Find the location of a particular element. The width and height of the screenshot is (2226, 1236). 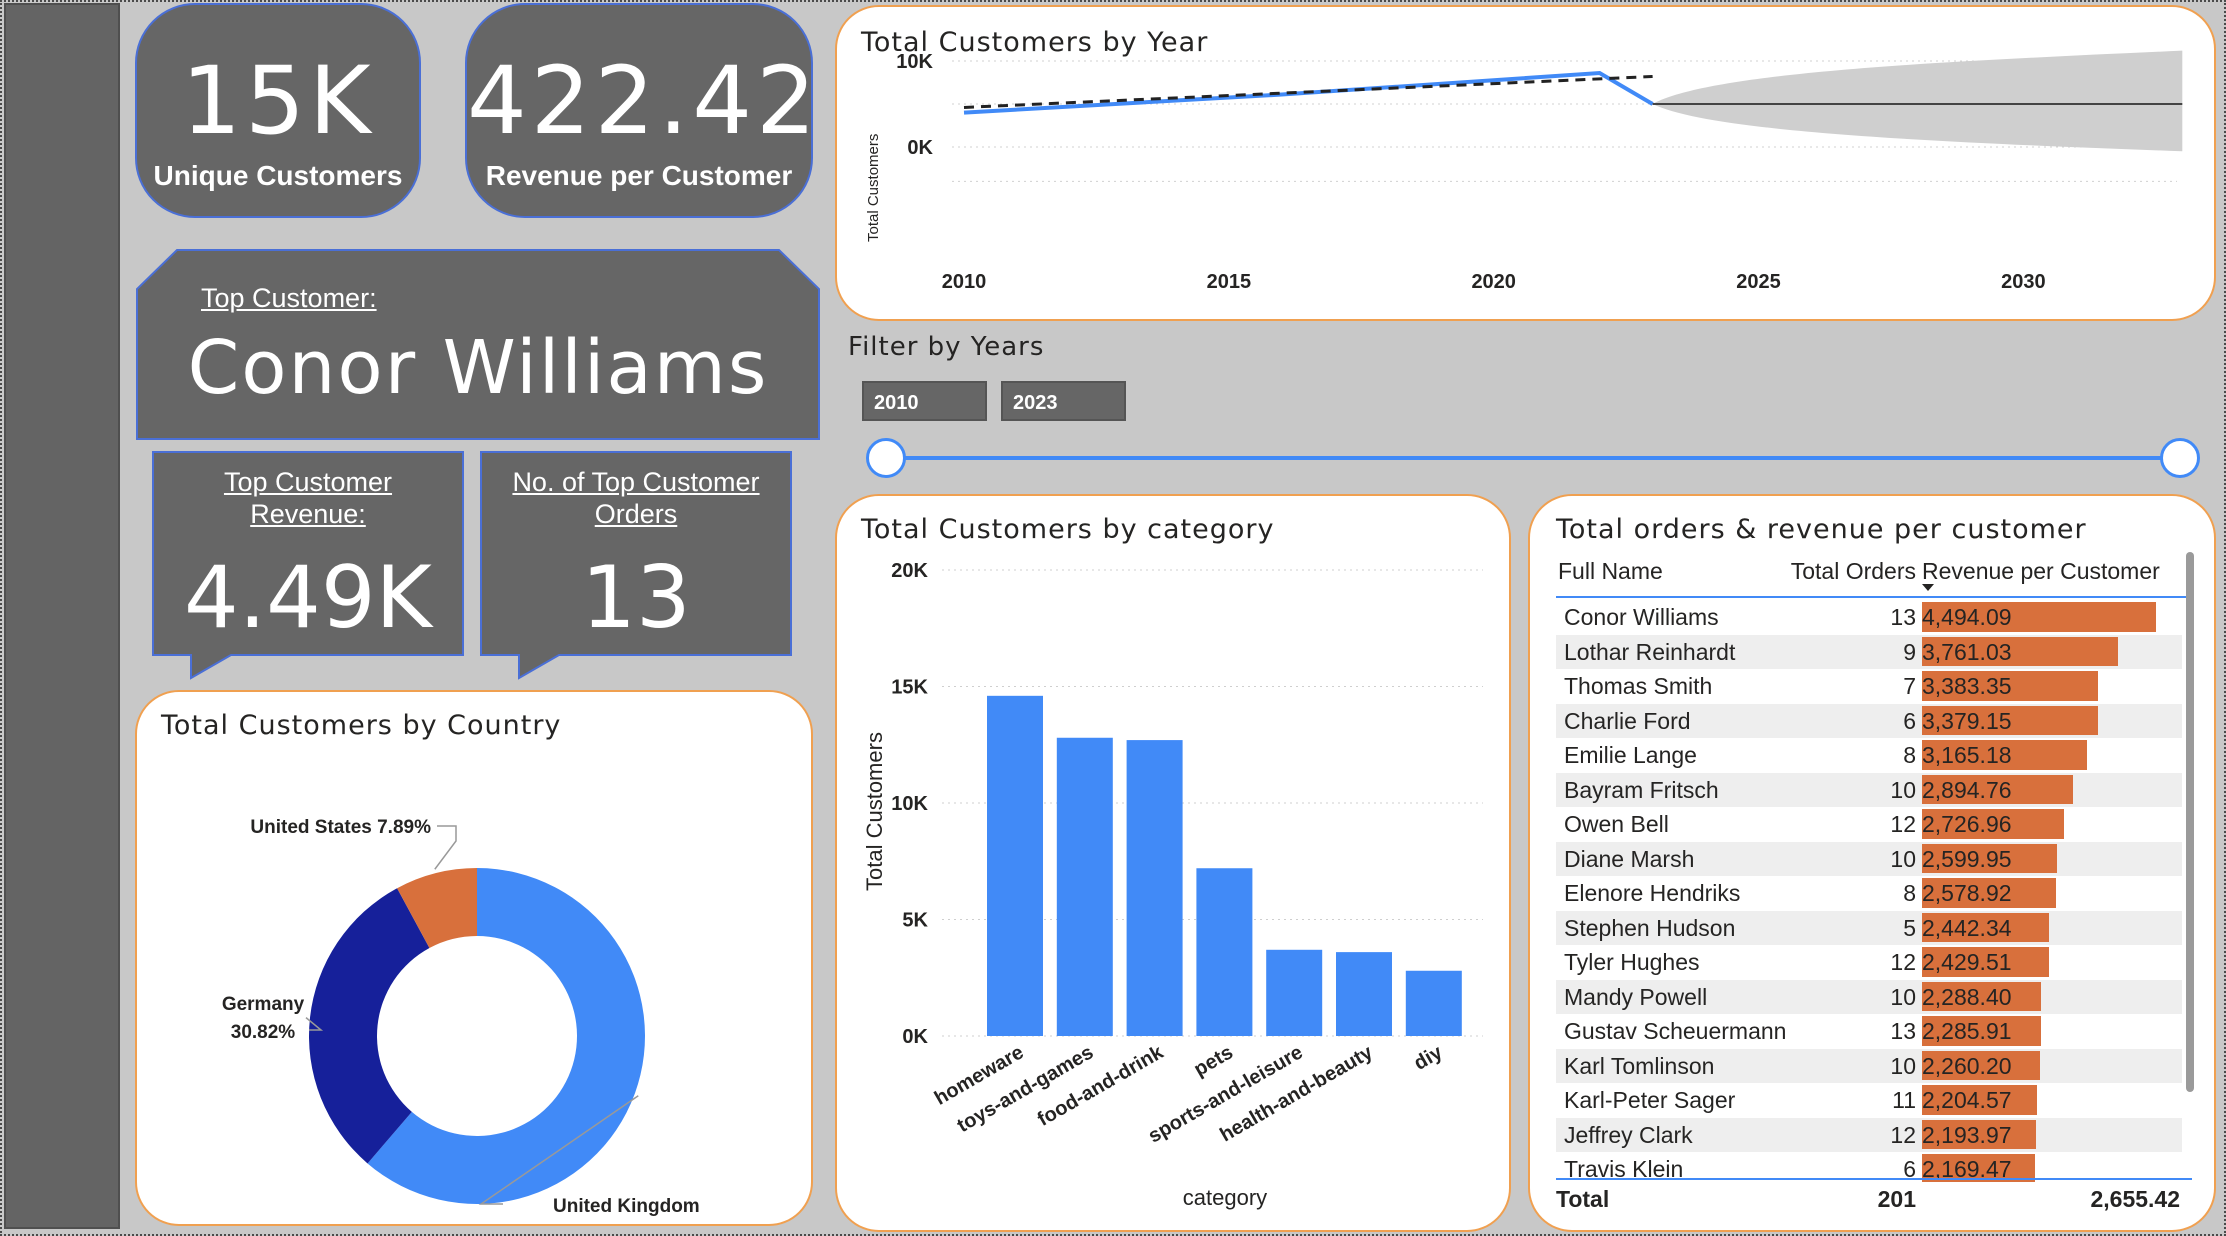

year-slider is located at coordinates (1533, 458).